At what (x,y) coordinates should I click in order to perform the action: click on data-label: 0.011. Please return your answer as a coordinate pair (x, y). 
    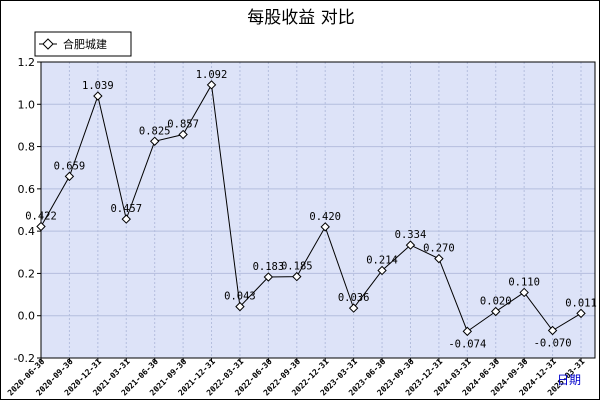
    Looking at the image, I should click on (581, 303).